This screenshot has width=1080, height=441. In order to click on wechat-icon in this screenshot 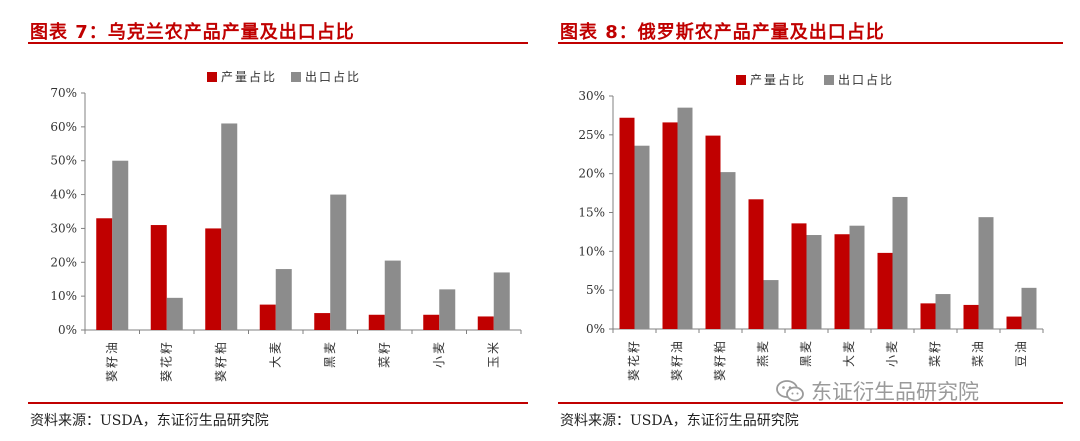, I will do `click(790, 391)`.